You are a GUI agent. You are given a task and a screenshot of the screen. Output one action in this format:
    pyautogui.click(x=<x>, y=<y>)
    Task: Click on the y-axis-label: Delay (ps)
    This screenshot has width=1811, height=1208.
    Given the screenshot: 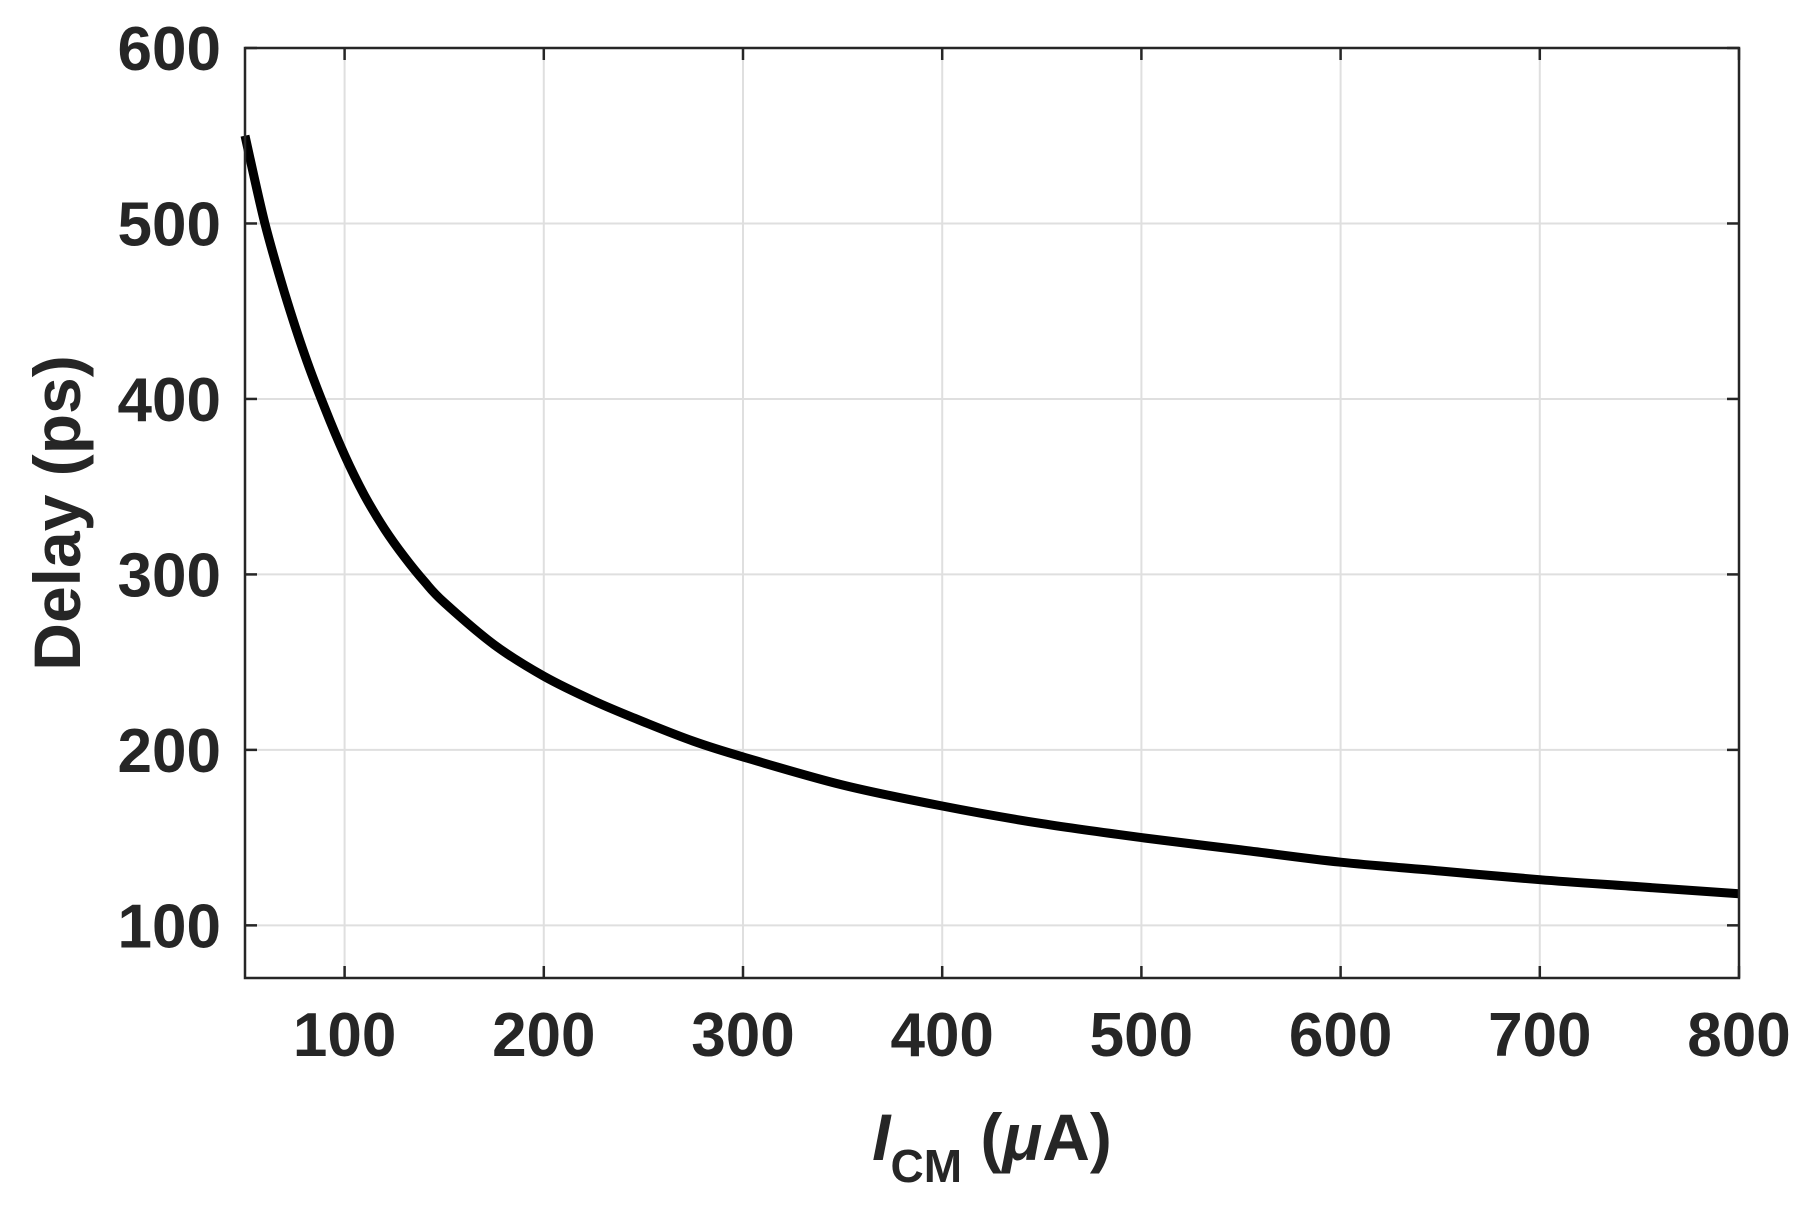 What is the action you would take?
    pyautogui.click(x=57, y=512)
    